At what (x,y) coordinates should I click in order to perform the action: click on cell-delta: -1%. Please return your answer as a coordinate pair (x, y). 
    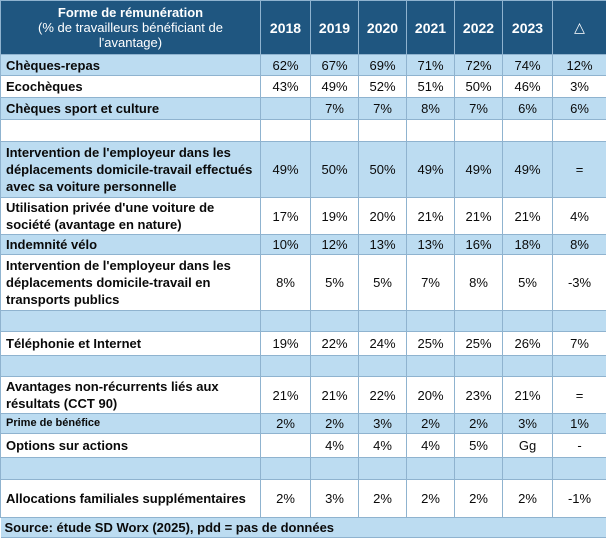
    Looking at the image, I should click on (579, 499).